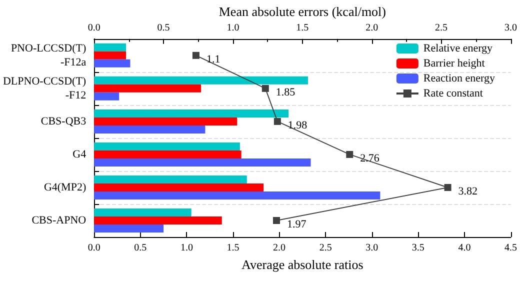  I want to click on x2-tick-label: 1.0, so click(233, 28).